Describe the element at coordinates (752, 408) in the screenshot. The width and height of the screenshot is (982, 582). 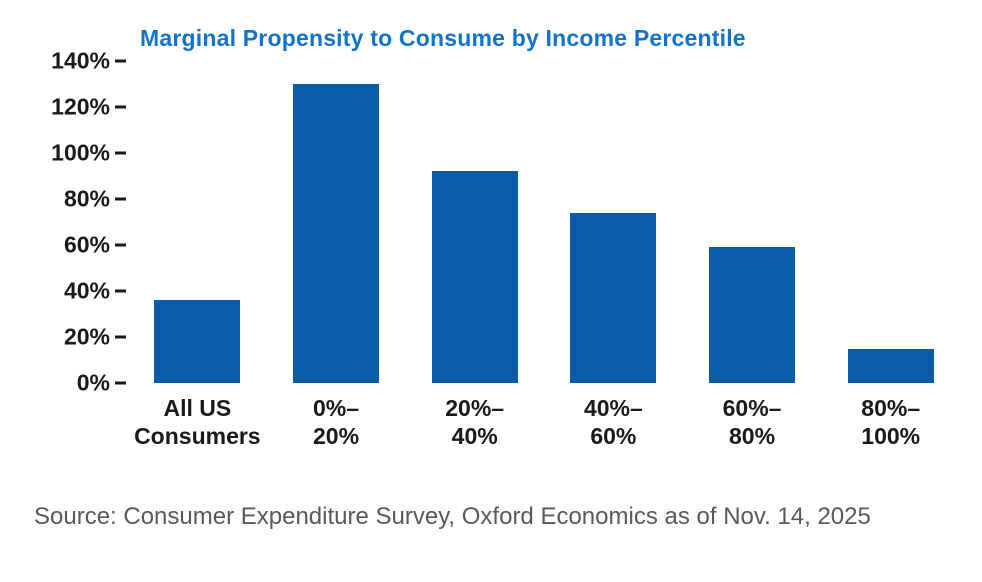
I see `x-tick-label-line: 60%–` at that location.